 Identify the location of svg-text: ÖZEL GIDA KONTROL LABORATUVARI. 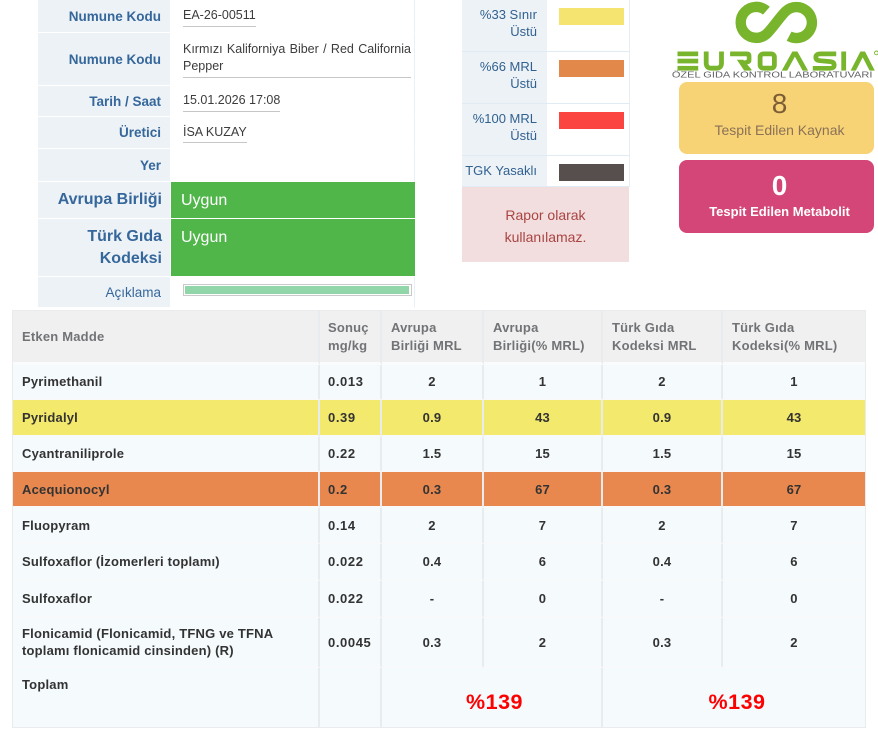
(772, 74).